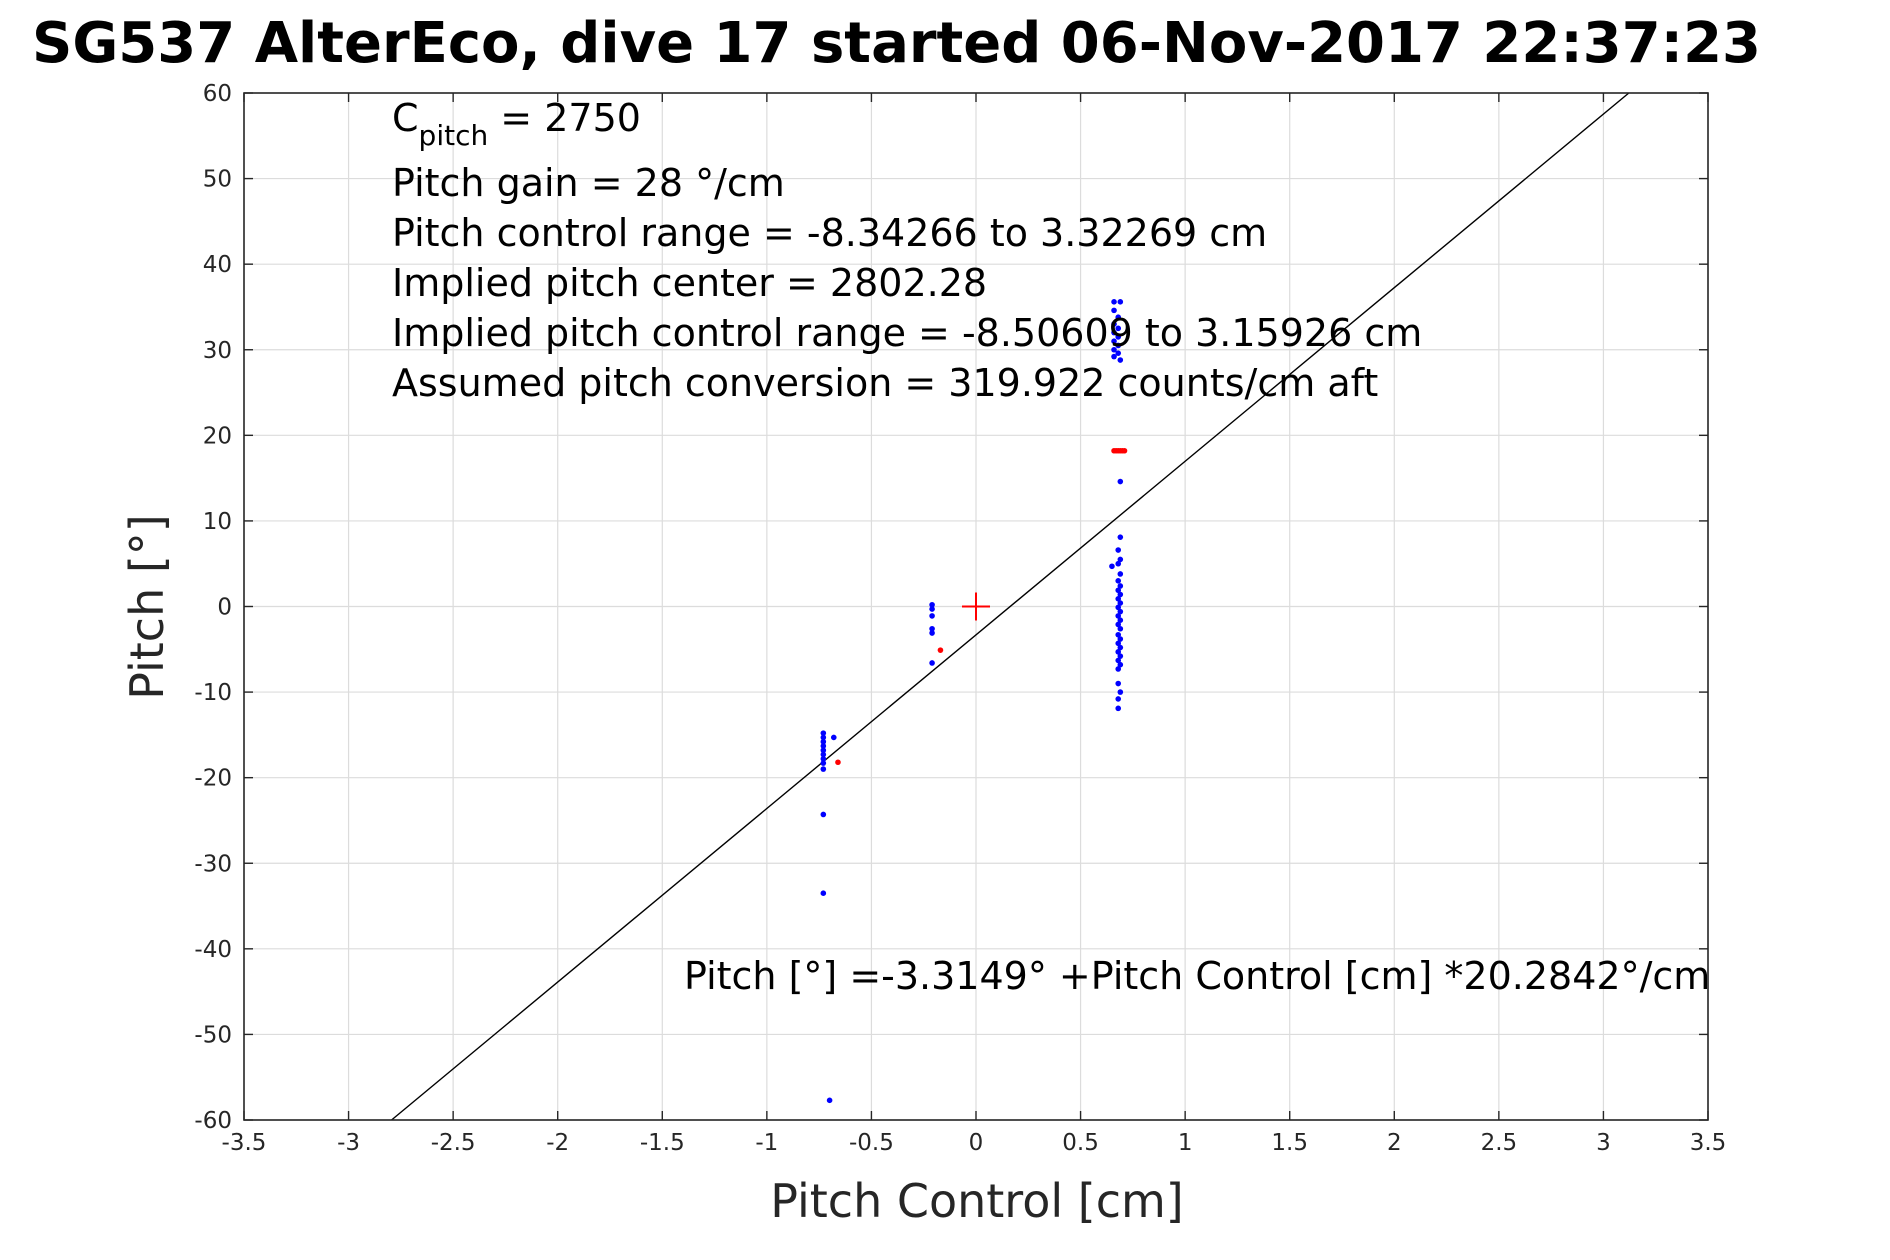 This screenshot has width=1890, height=1260. Describe the element at coordinates (213, 950) in the screenshot. I see `y-tick-label: -40` at that location.